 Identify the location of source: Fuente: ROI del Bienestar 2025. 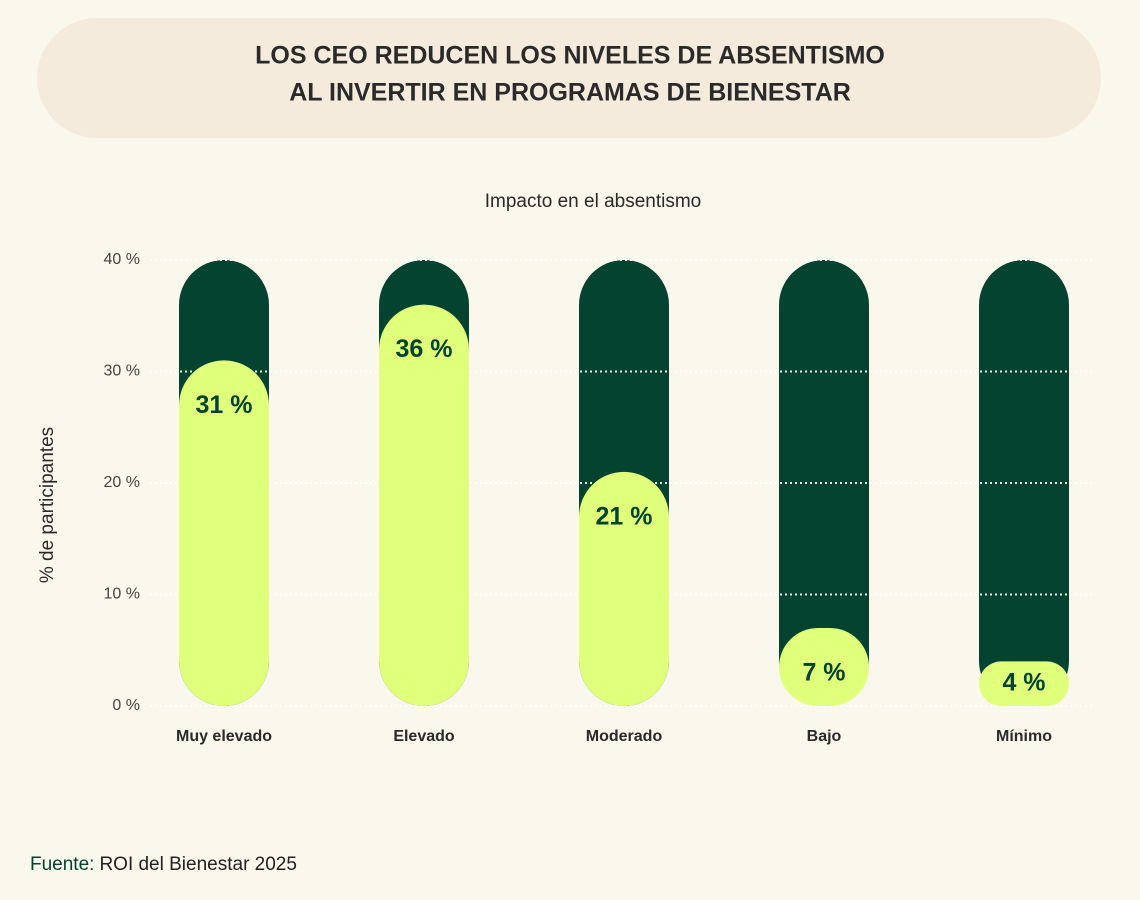
(163, 864).